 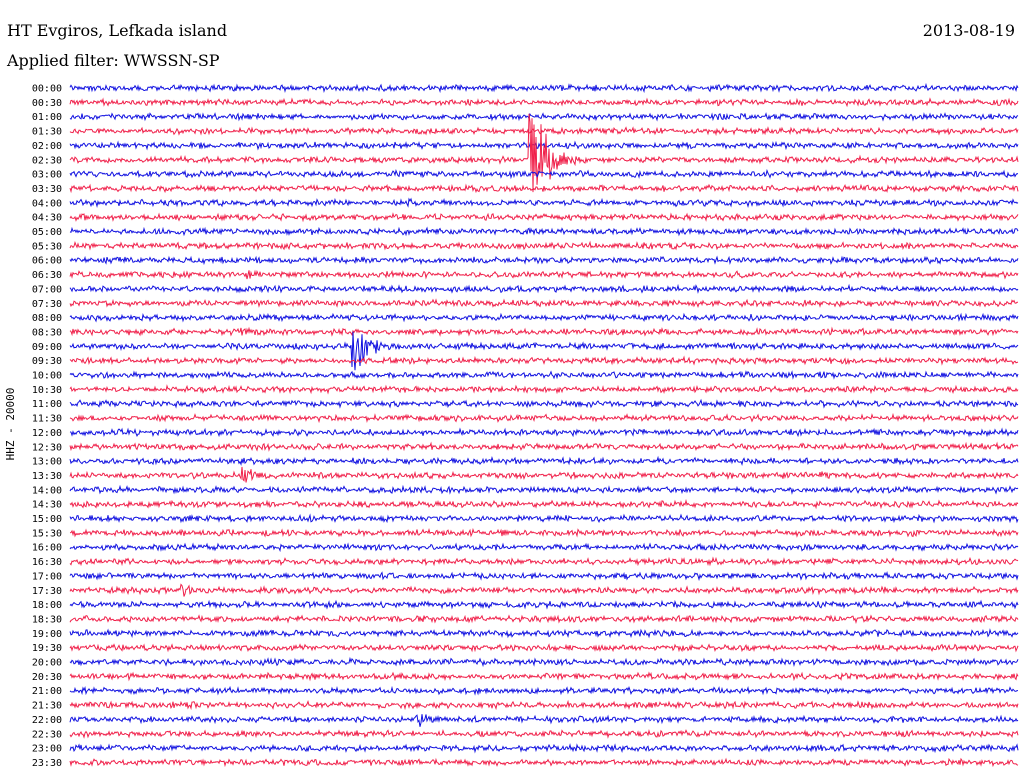 I want to click on row-time-label: 18:00, so click(x=47, y=605).